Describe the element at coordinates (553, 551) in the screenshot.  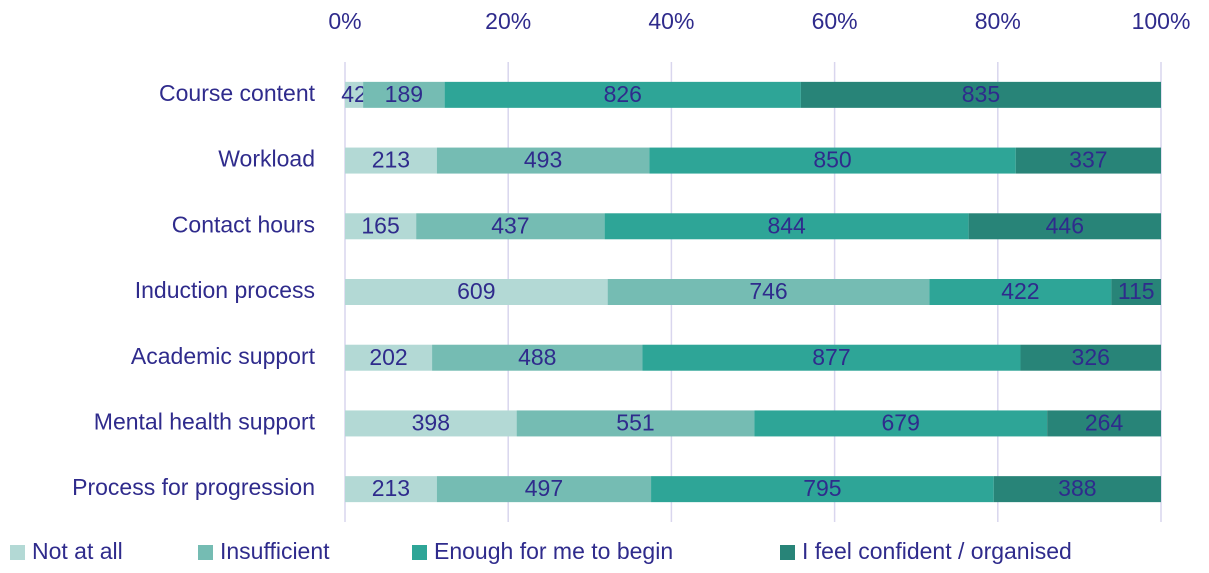
I see `legend-label: Enough for me to begin` at that location.